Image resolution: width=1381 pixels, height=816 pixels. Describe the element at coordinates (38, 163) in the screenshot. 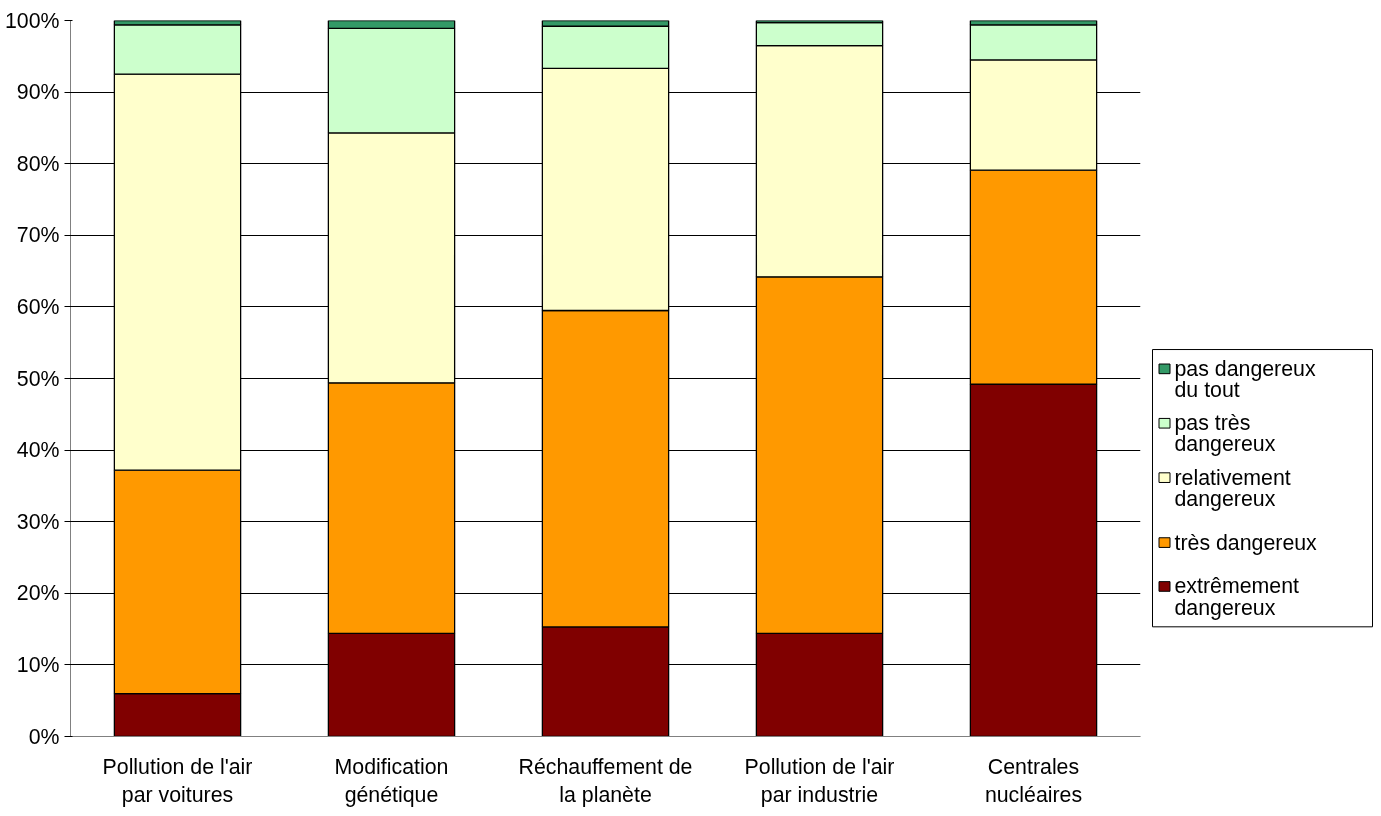

I see `y-tick-label: 80%` at that location.